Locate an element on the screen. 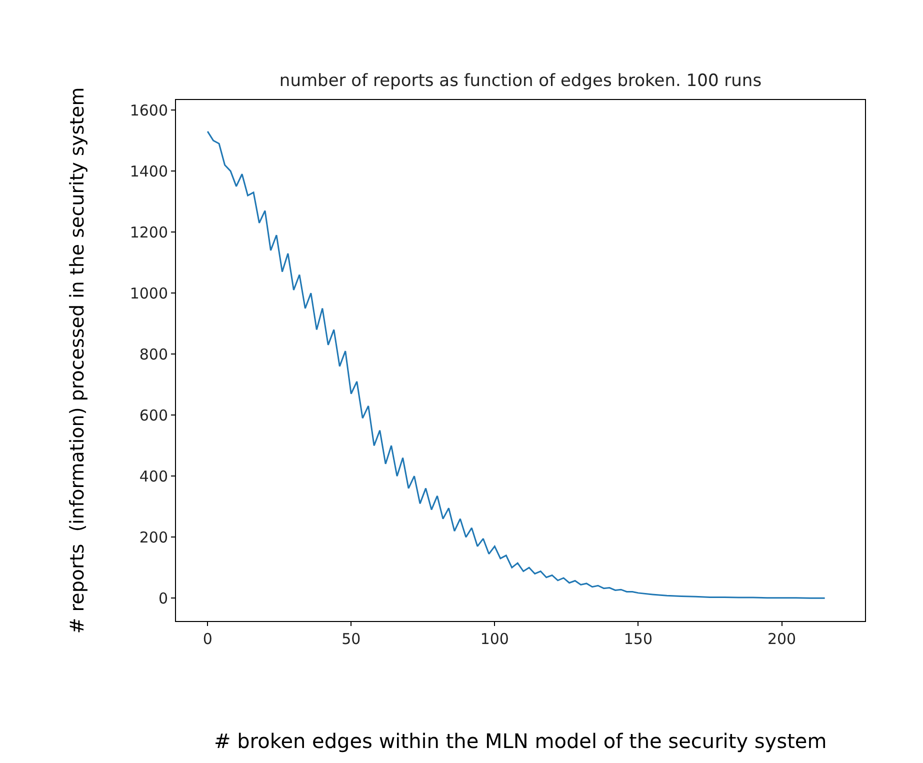 The width and height of the screenshot is (923, 763). x-tick-label: 100 is located at coordinates (494, 639).